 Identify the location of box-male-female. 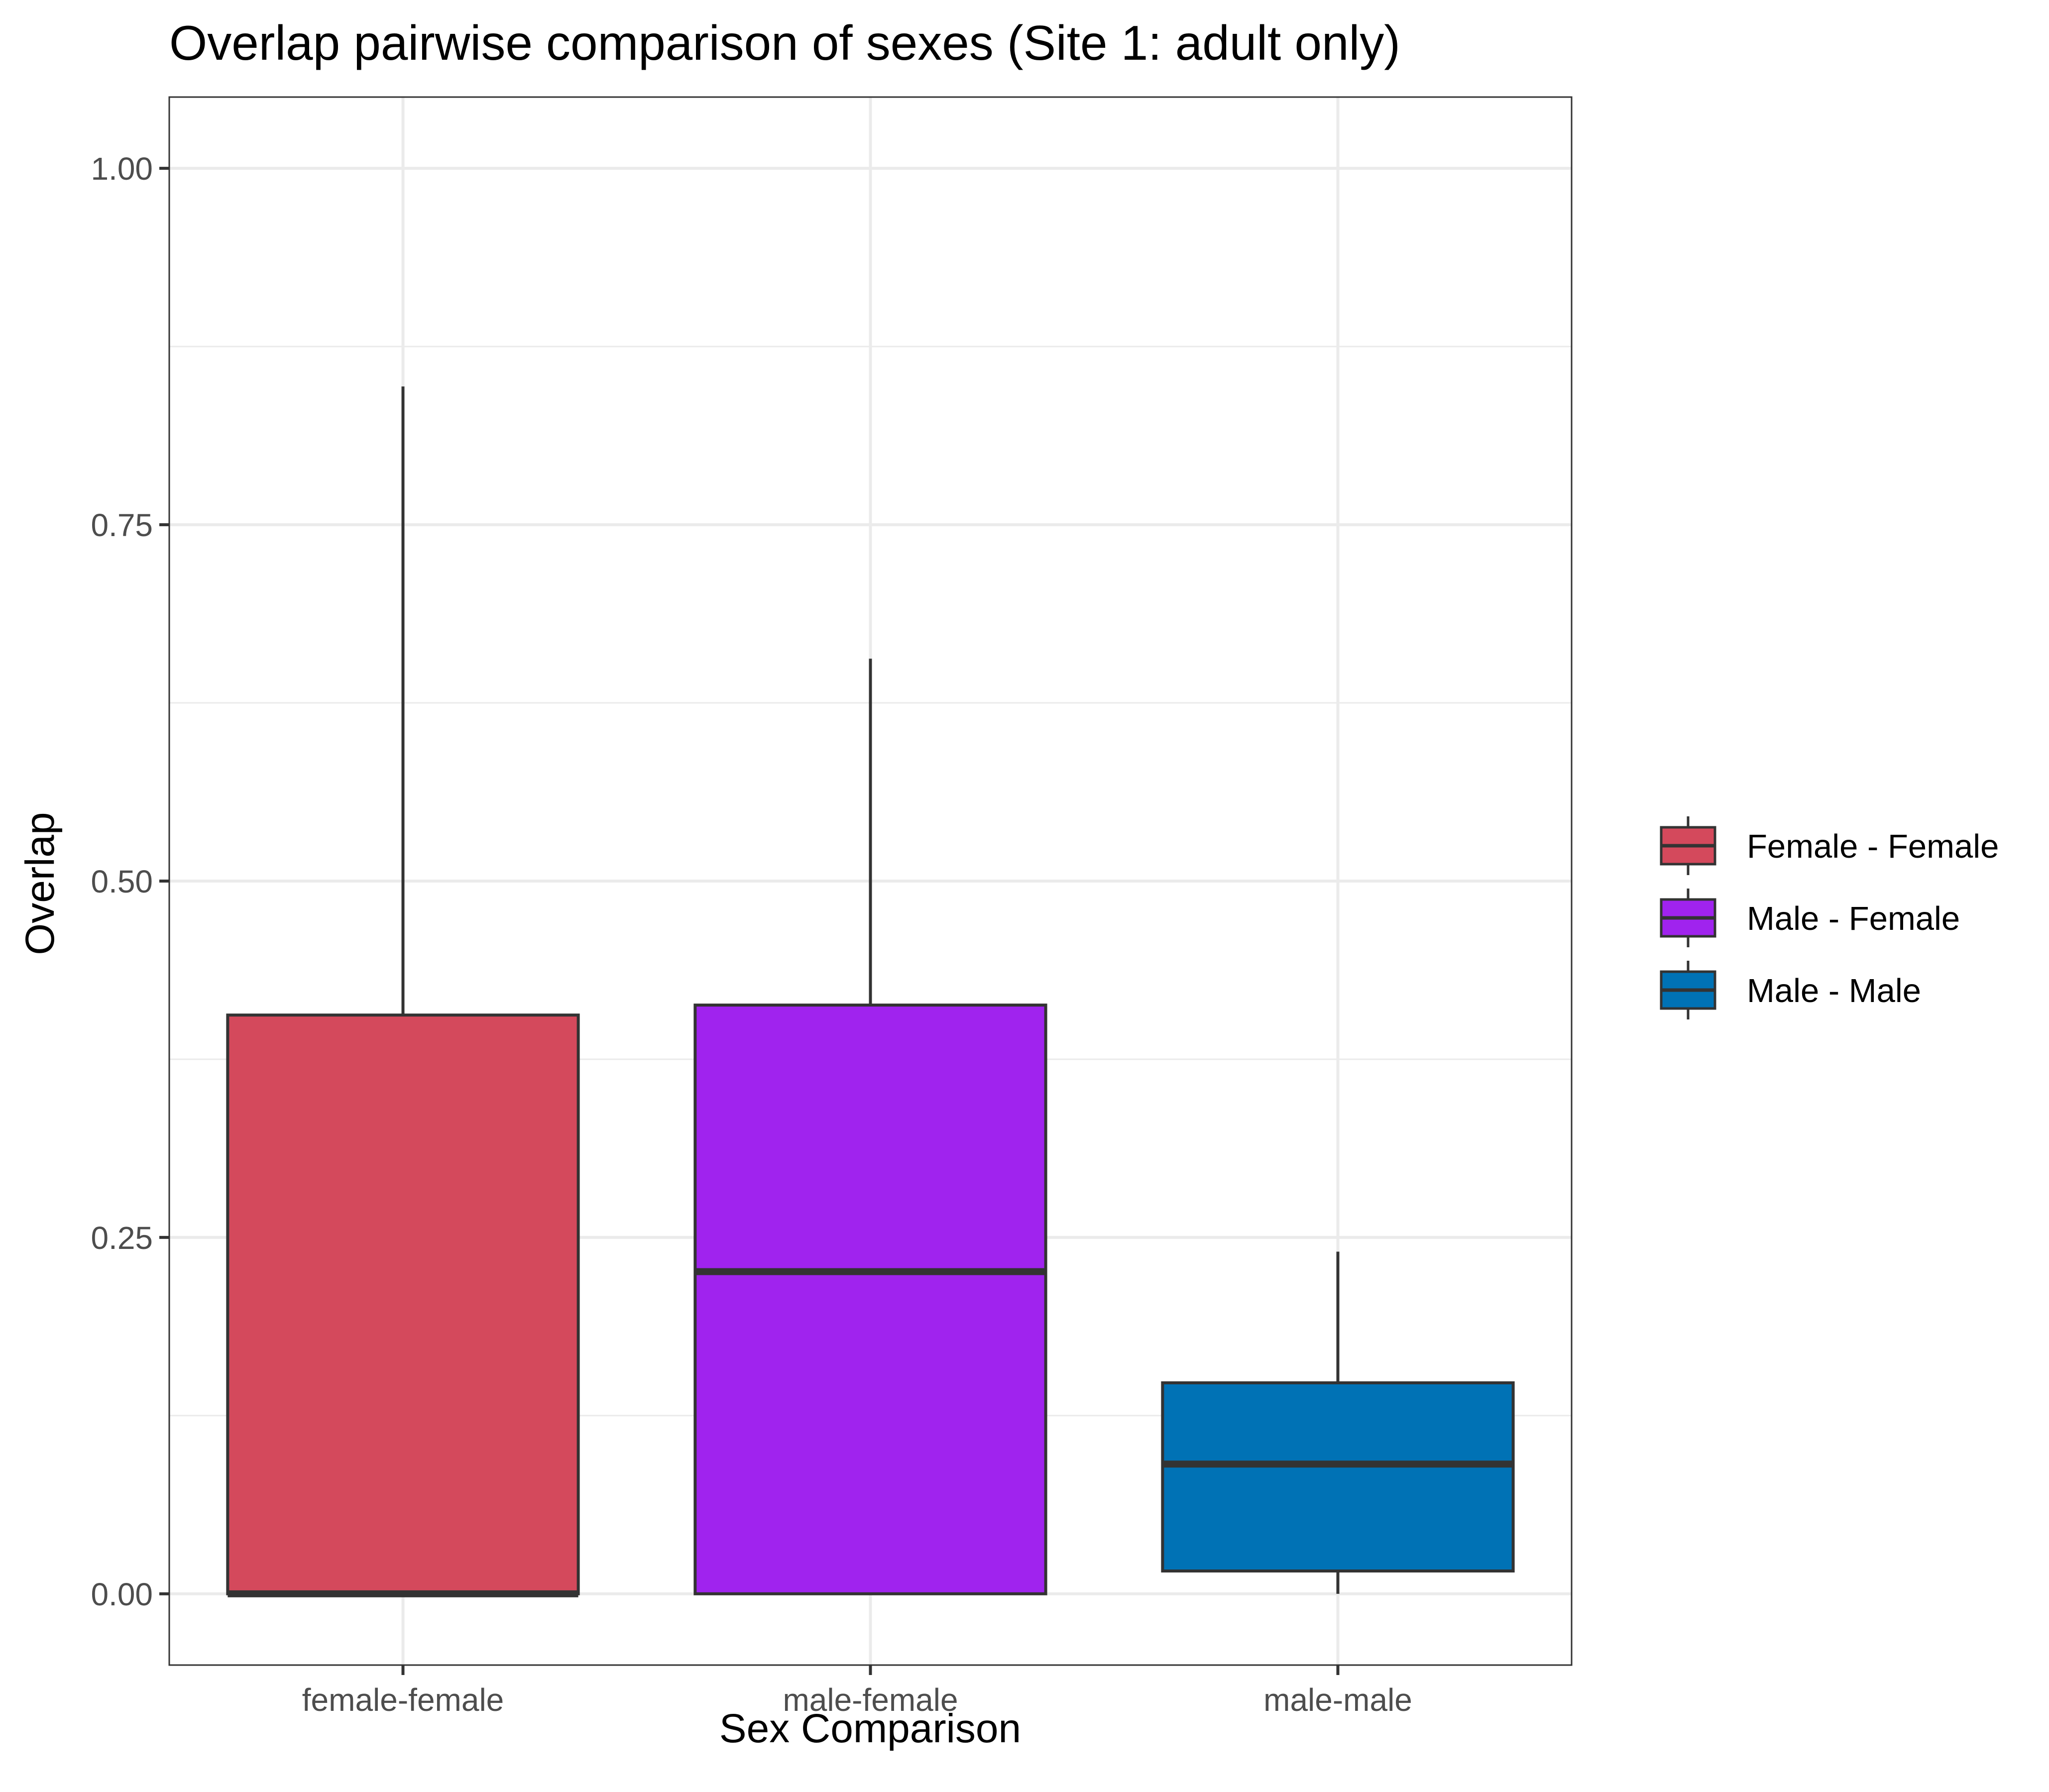
(870, 1127).